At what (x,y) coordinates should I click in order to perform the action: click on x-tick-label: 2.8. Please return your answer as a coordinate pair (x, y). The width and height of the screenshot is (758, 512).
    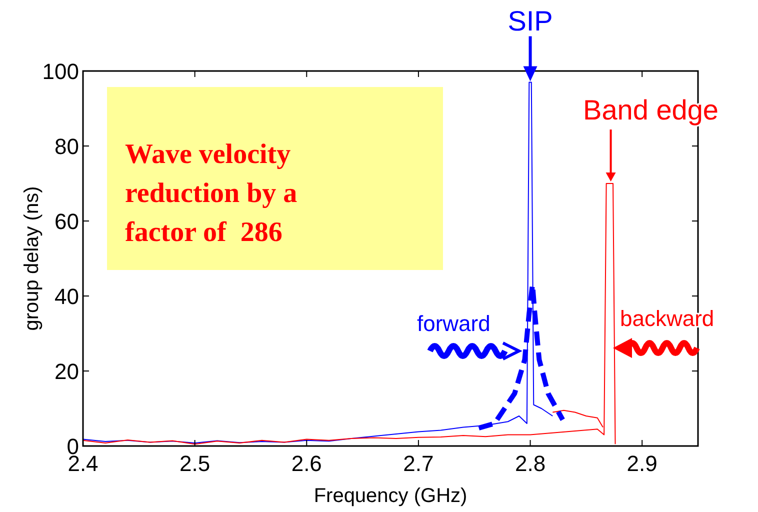
    Looking at the image, I should click on (530, 463).